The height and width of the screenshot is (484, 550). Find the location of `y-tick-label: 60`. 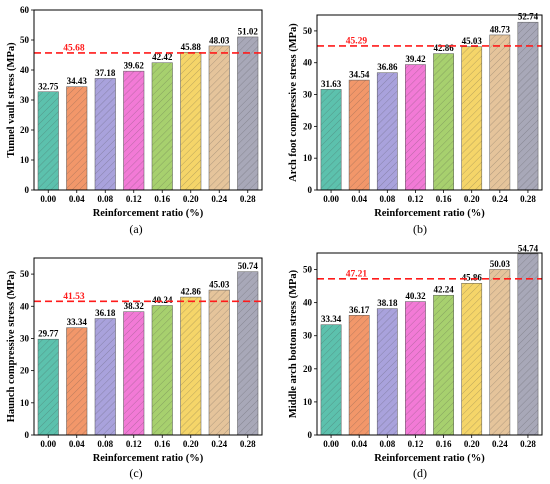

y-tick-label: 60 is located at coordinates (25, 10).